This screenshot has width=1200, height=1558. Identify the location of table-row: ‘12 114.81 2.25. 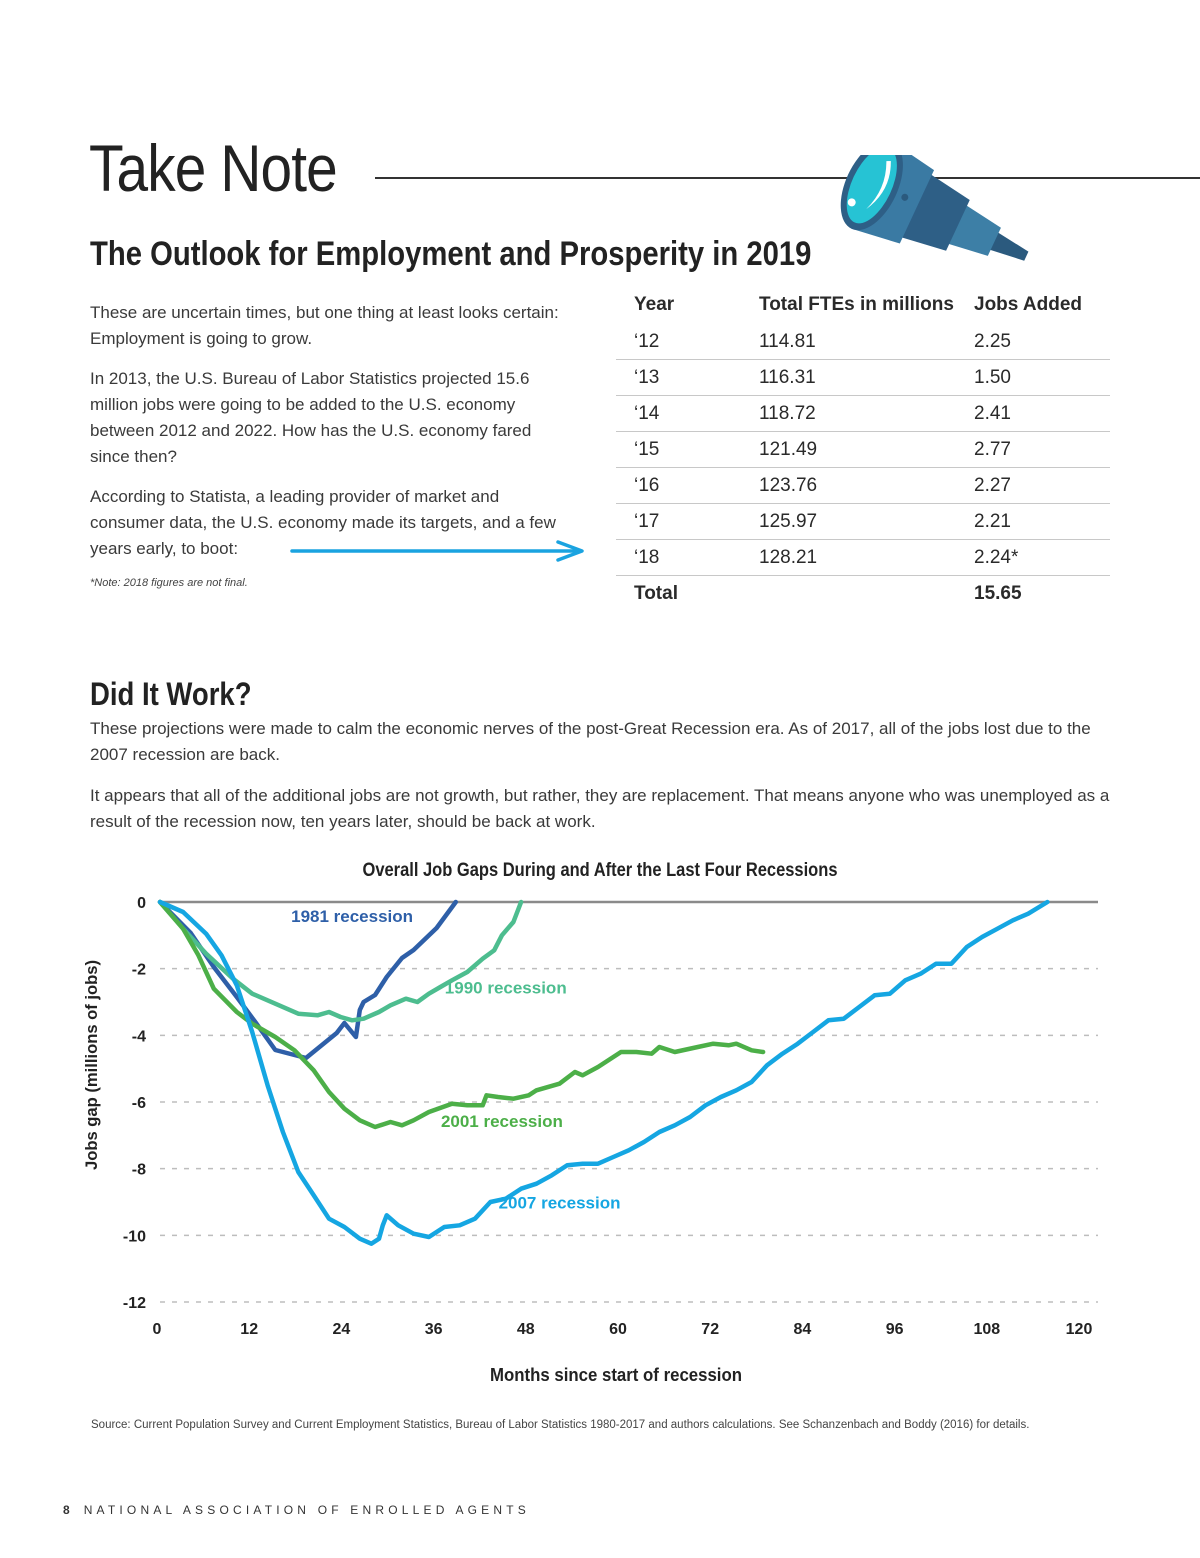
(863, 342).